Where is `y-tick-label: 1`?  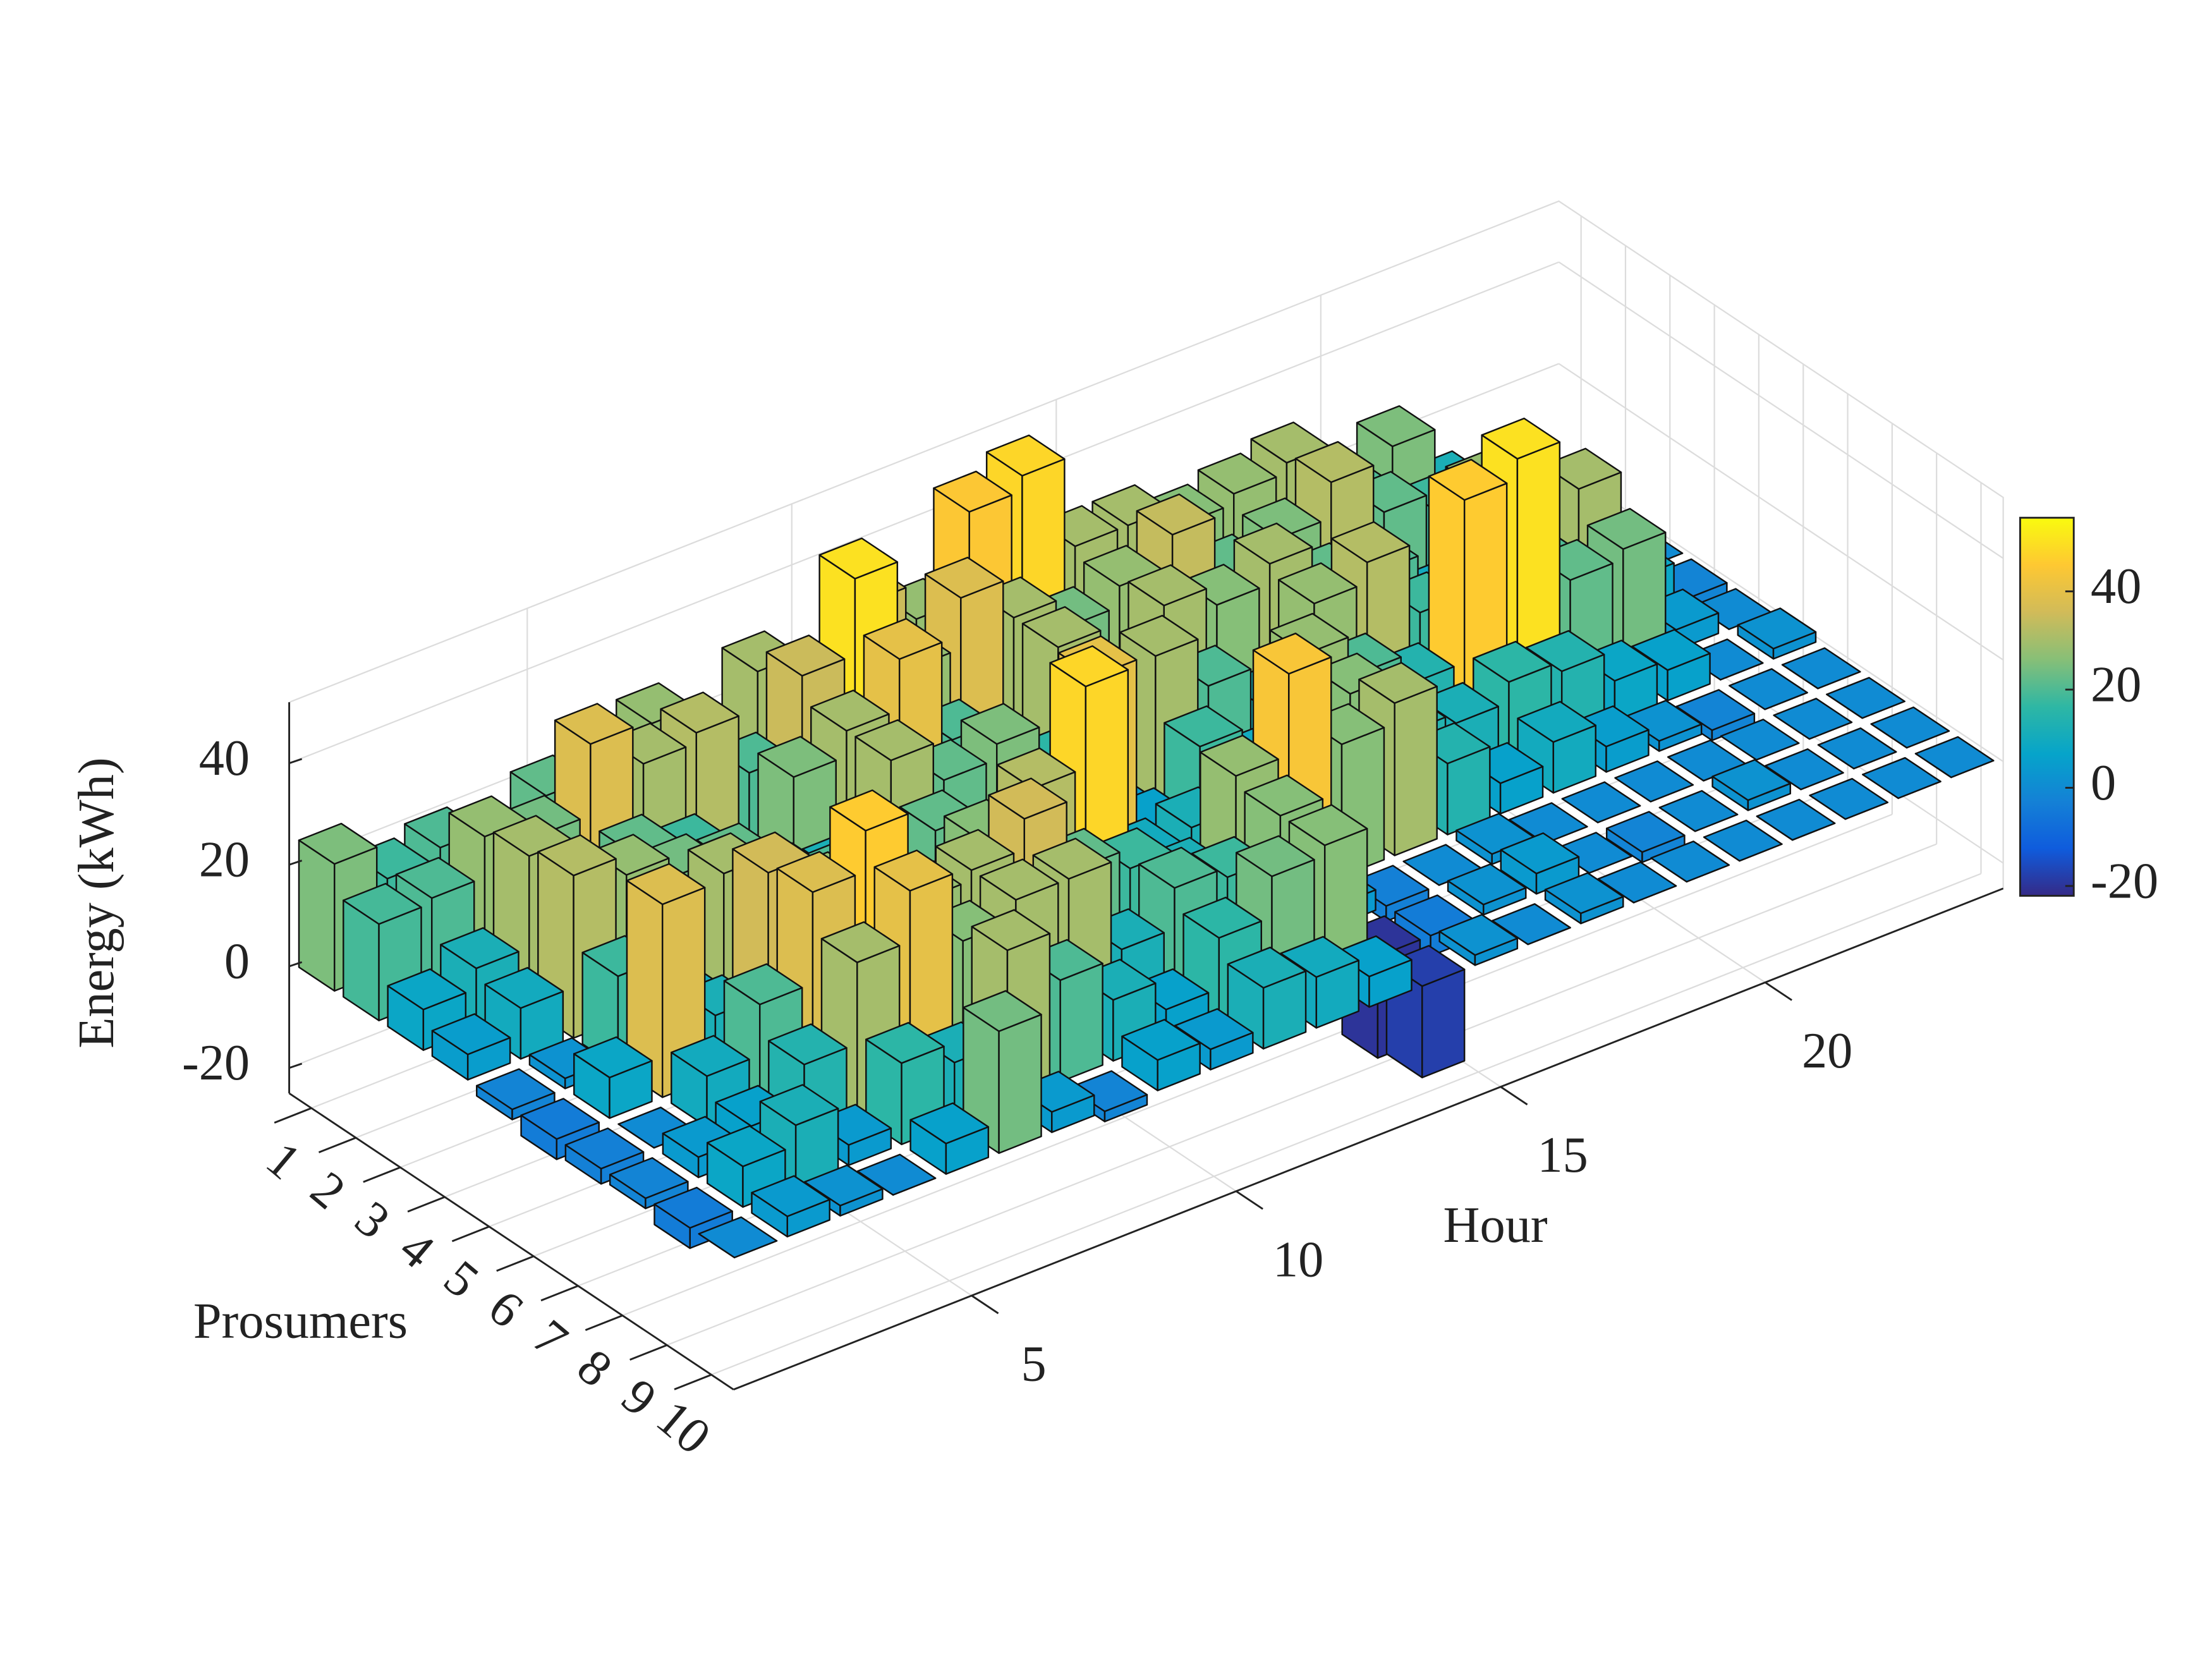
y-tick-label: 1 is located at coordinates (284, 1160).